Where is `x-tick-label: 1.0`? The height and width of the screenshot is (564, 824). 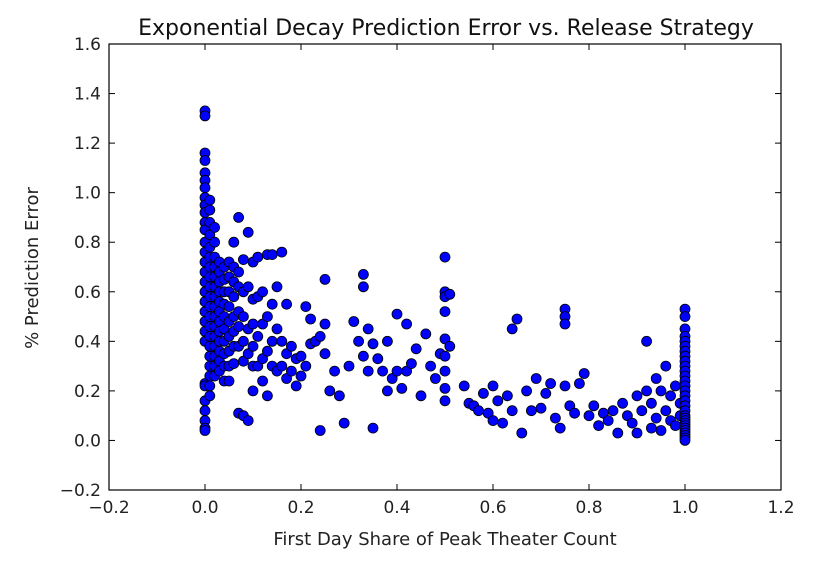 x-tick-label: 1.0 is located at coordinates (684, 508).